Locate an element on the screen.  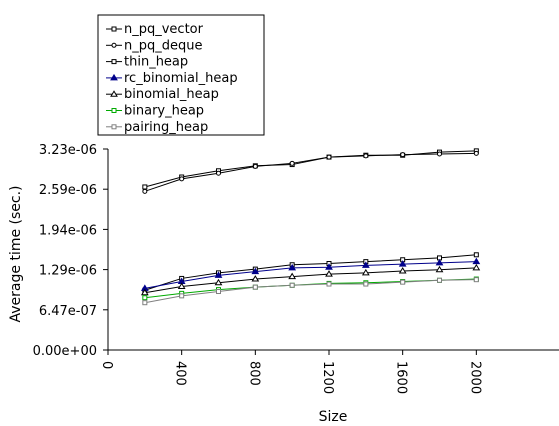
y-tick-label: 6.47e-07 is located at coordinates (68, 311).